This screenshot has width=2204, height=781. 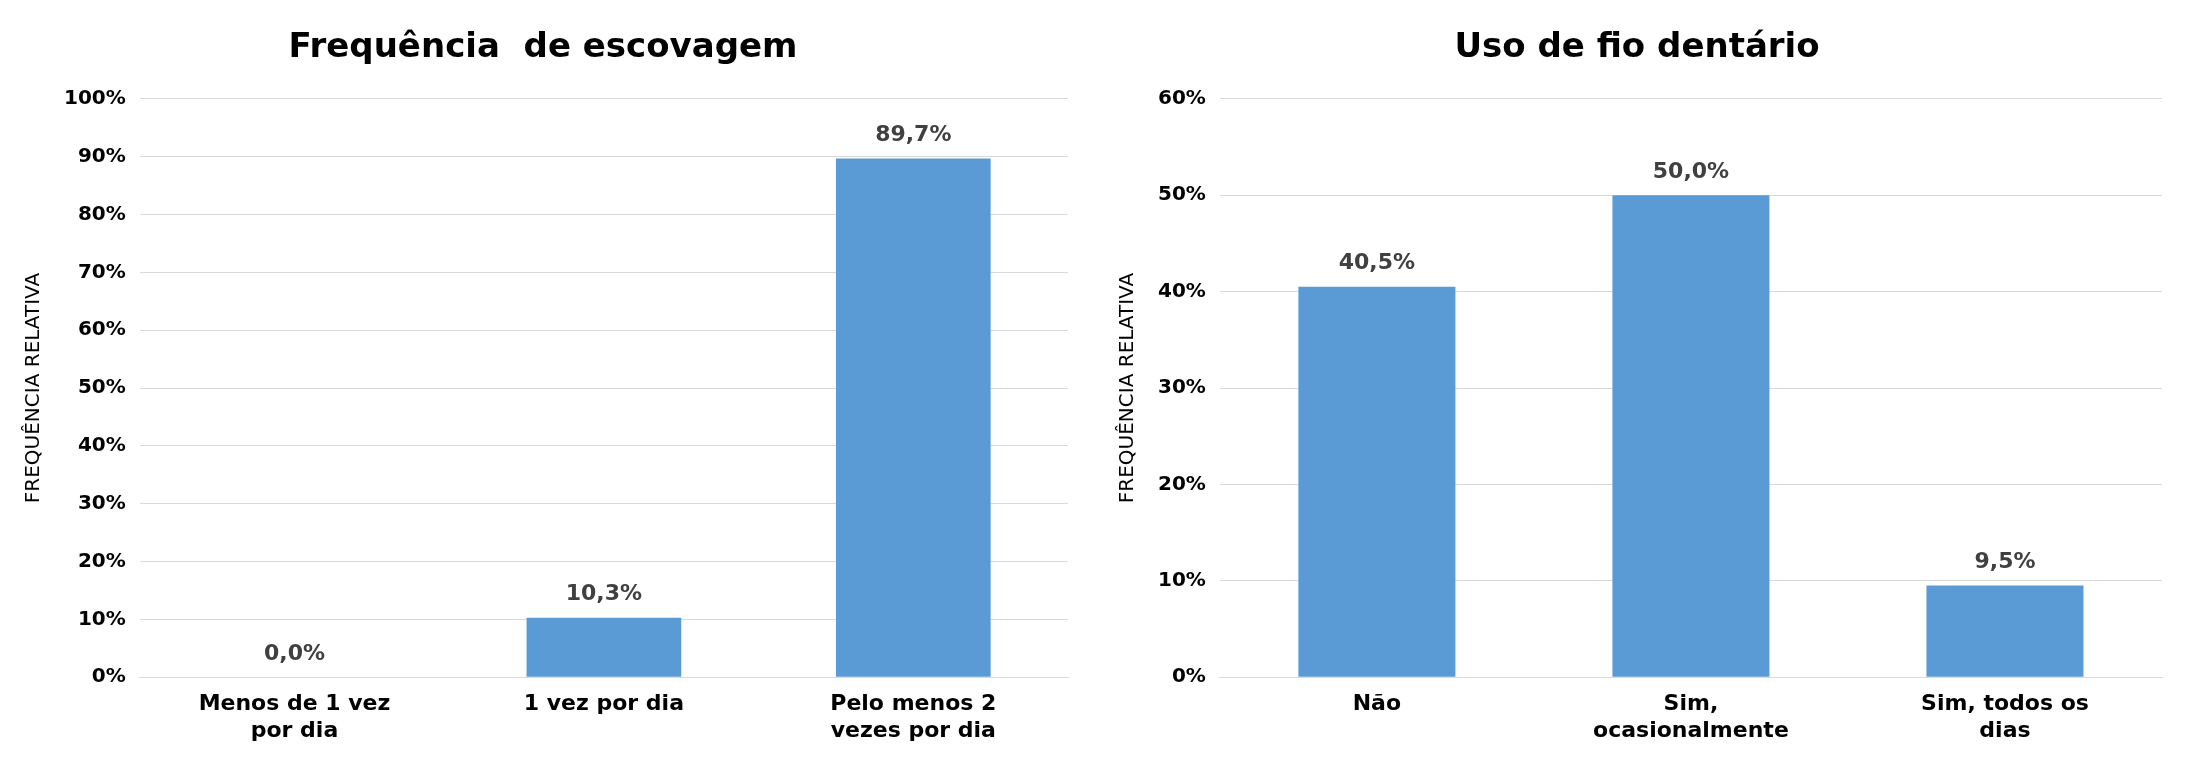 What do you see at coordinates (2005, 561) in the screenshot?
I see `data-label: 9,5%` at bounding box center [2005, 561].